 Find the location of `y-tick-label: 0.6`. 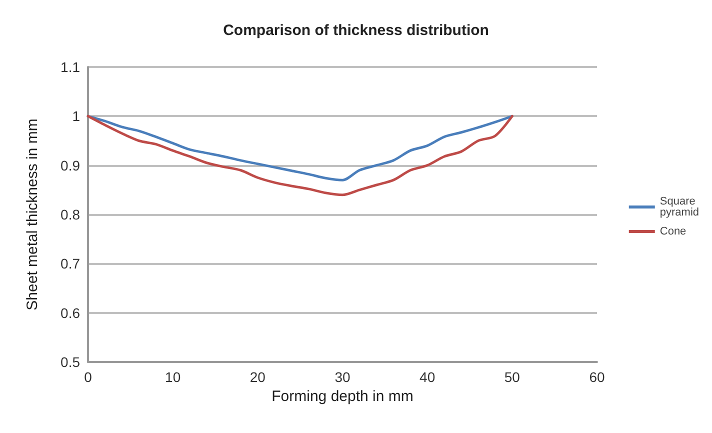

y-tick-label: 0.6 is located at coordinates (70, 312).